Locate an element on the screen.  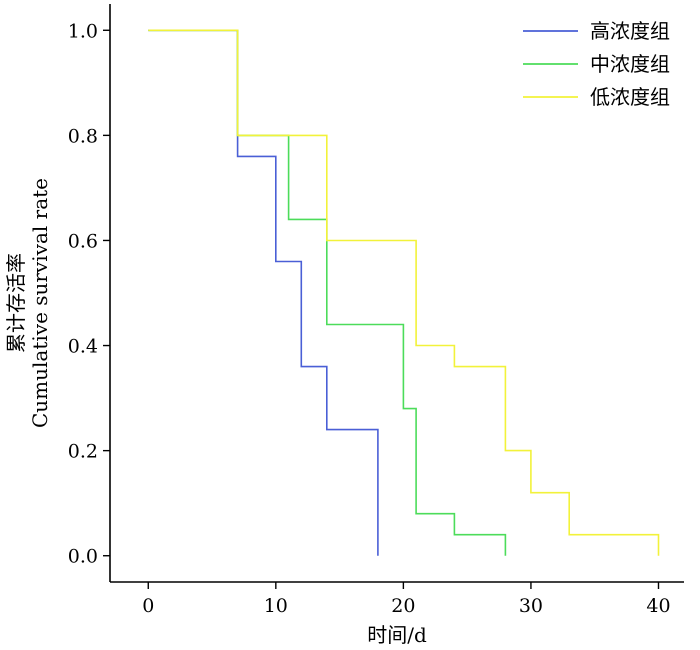
y-axis-label-en: Cumulative survival rate is located at coordinates (40, 303).